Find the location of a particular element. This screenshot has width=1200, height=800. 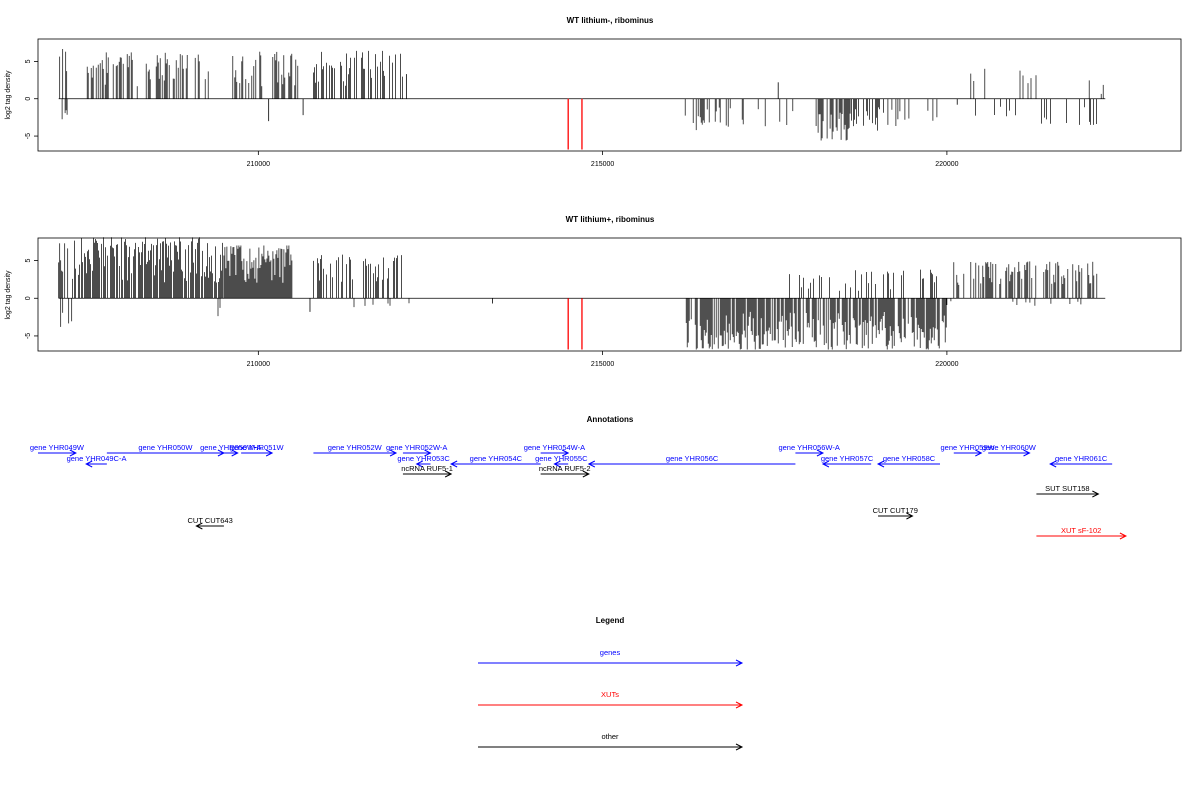

feature-gene: gene YHR057C is located at coordinates (847, 461).